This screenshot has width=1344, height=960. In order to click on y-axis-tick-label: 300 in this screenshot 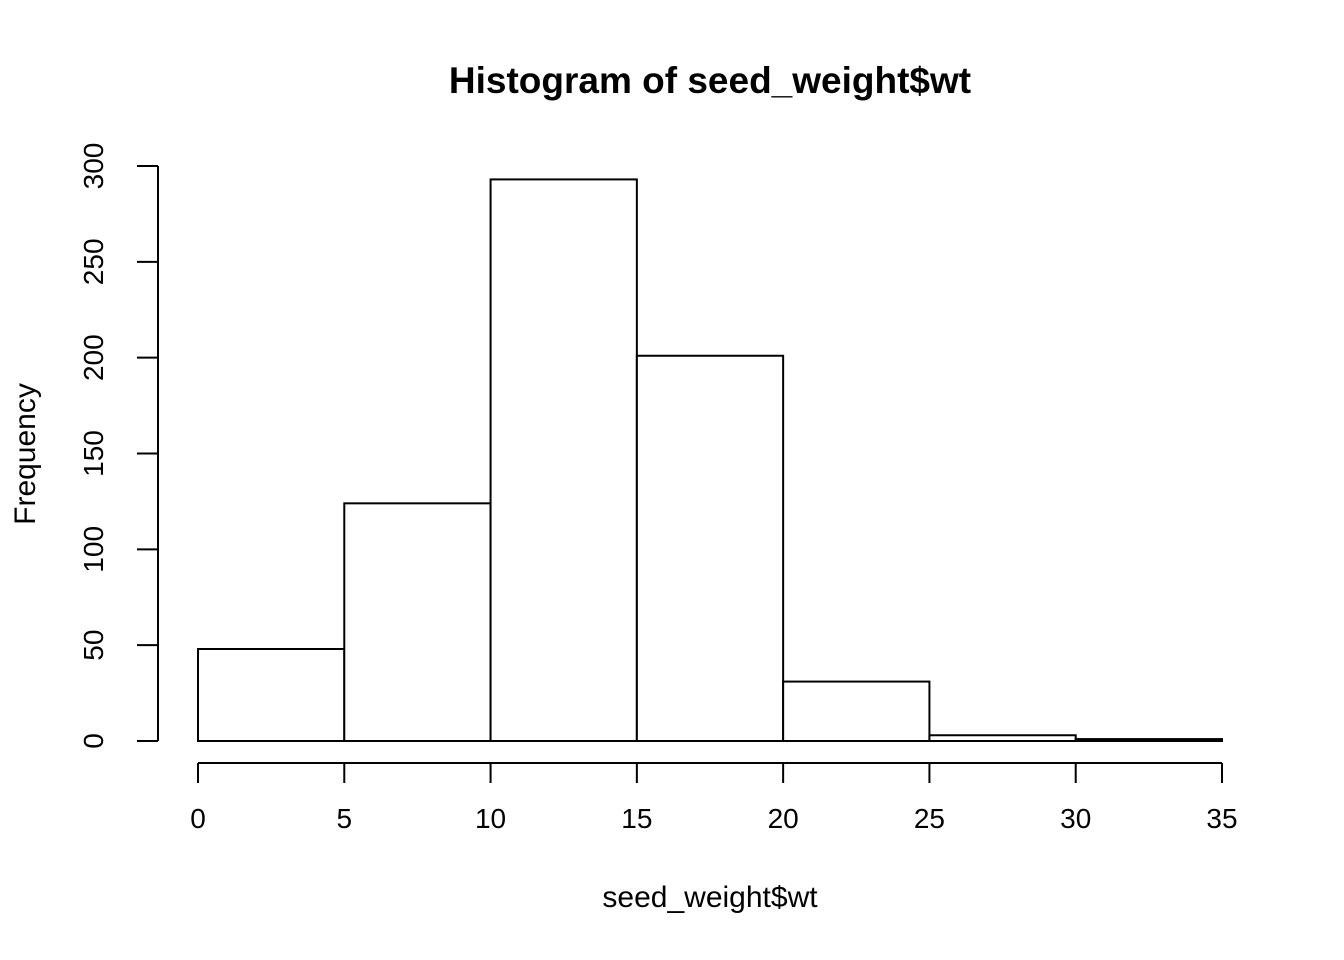, I will do `click(93, 166)`.